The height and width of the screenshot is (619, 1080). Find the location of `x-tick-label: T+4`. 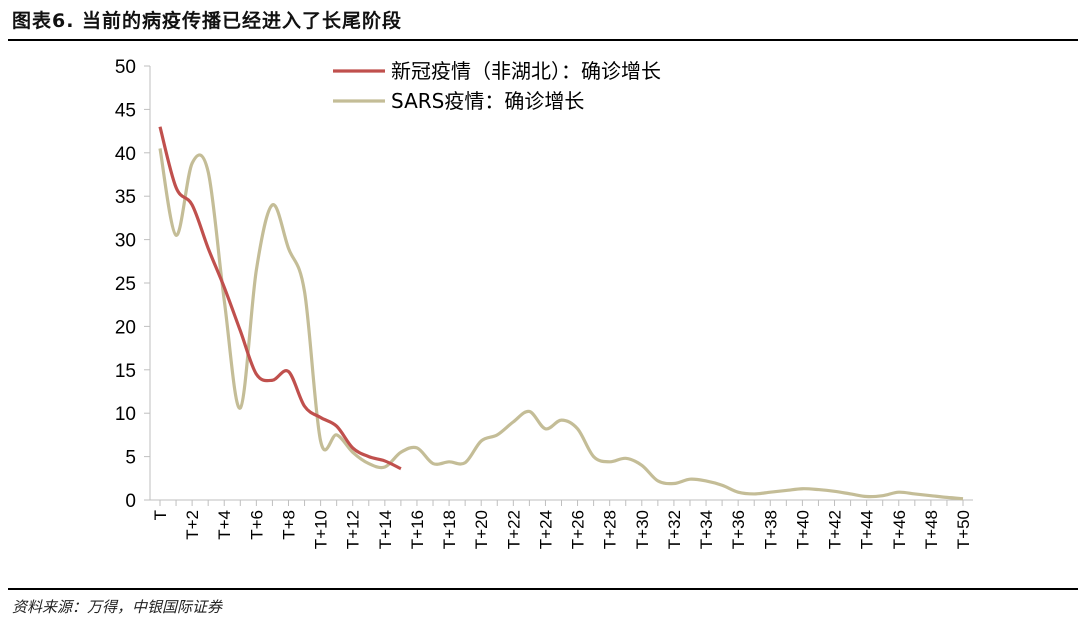

x-tick-label: T+4 is located at coordinates (224, 525).